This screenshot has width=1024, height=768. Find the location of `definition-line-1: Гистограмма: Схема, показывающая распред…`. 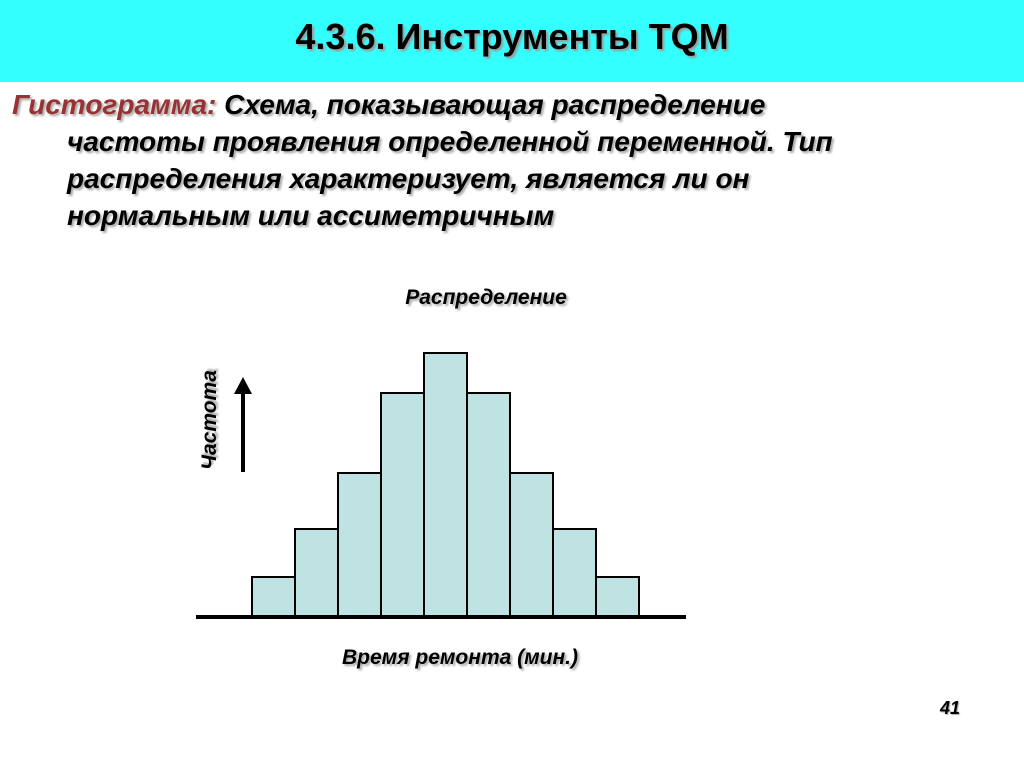

definition-line-1: Гистограмма: Схема, показывающая распред… is located at coordinates (512, 104).